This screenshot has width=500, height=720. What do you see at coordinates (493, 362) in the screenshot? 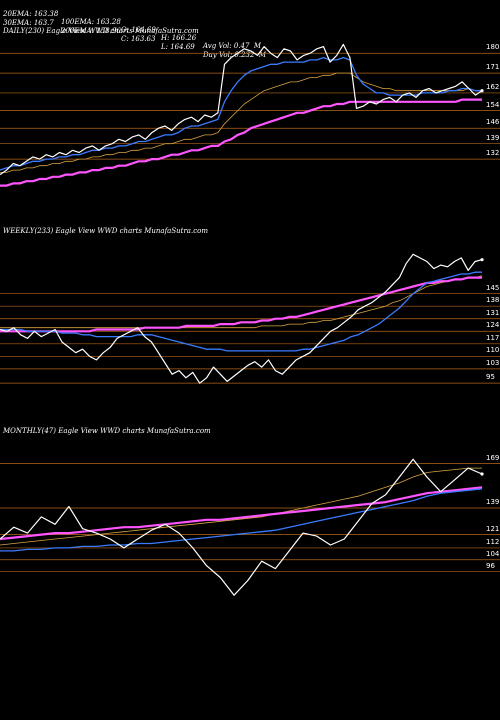
I see `y-tick-label: 103` at bounding box center [493, 362].